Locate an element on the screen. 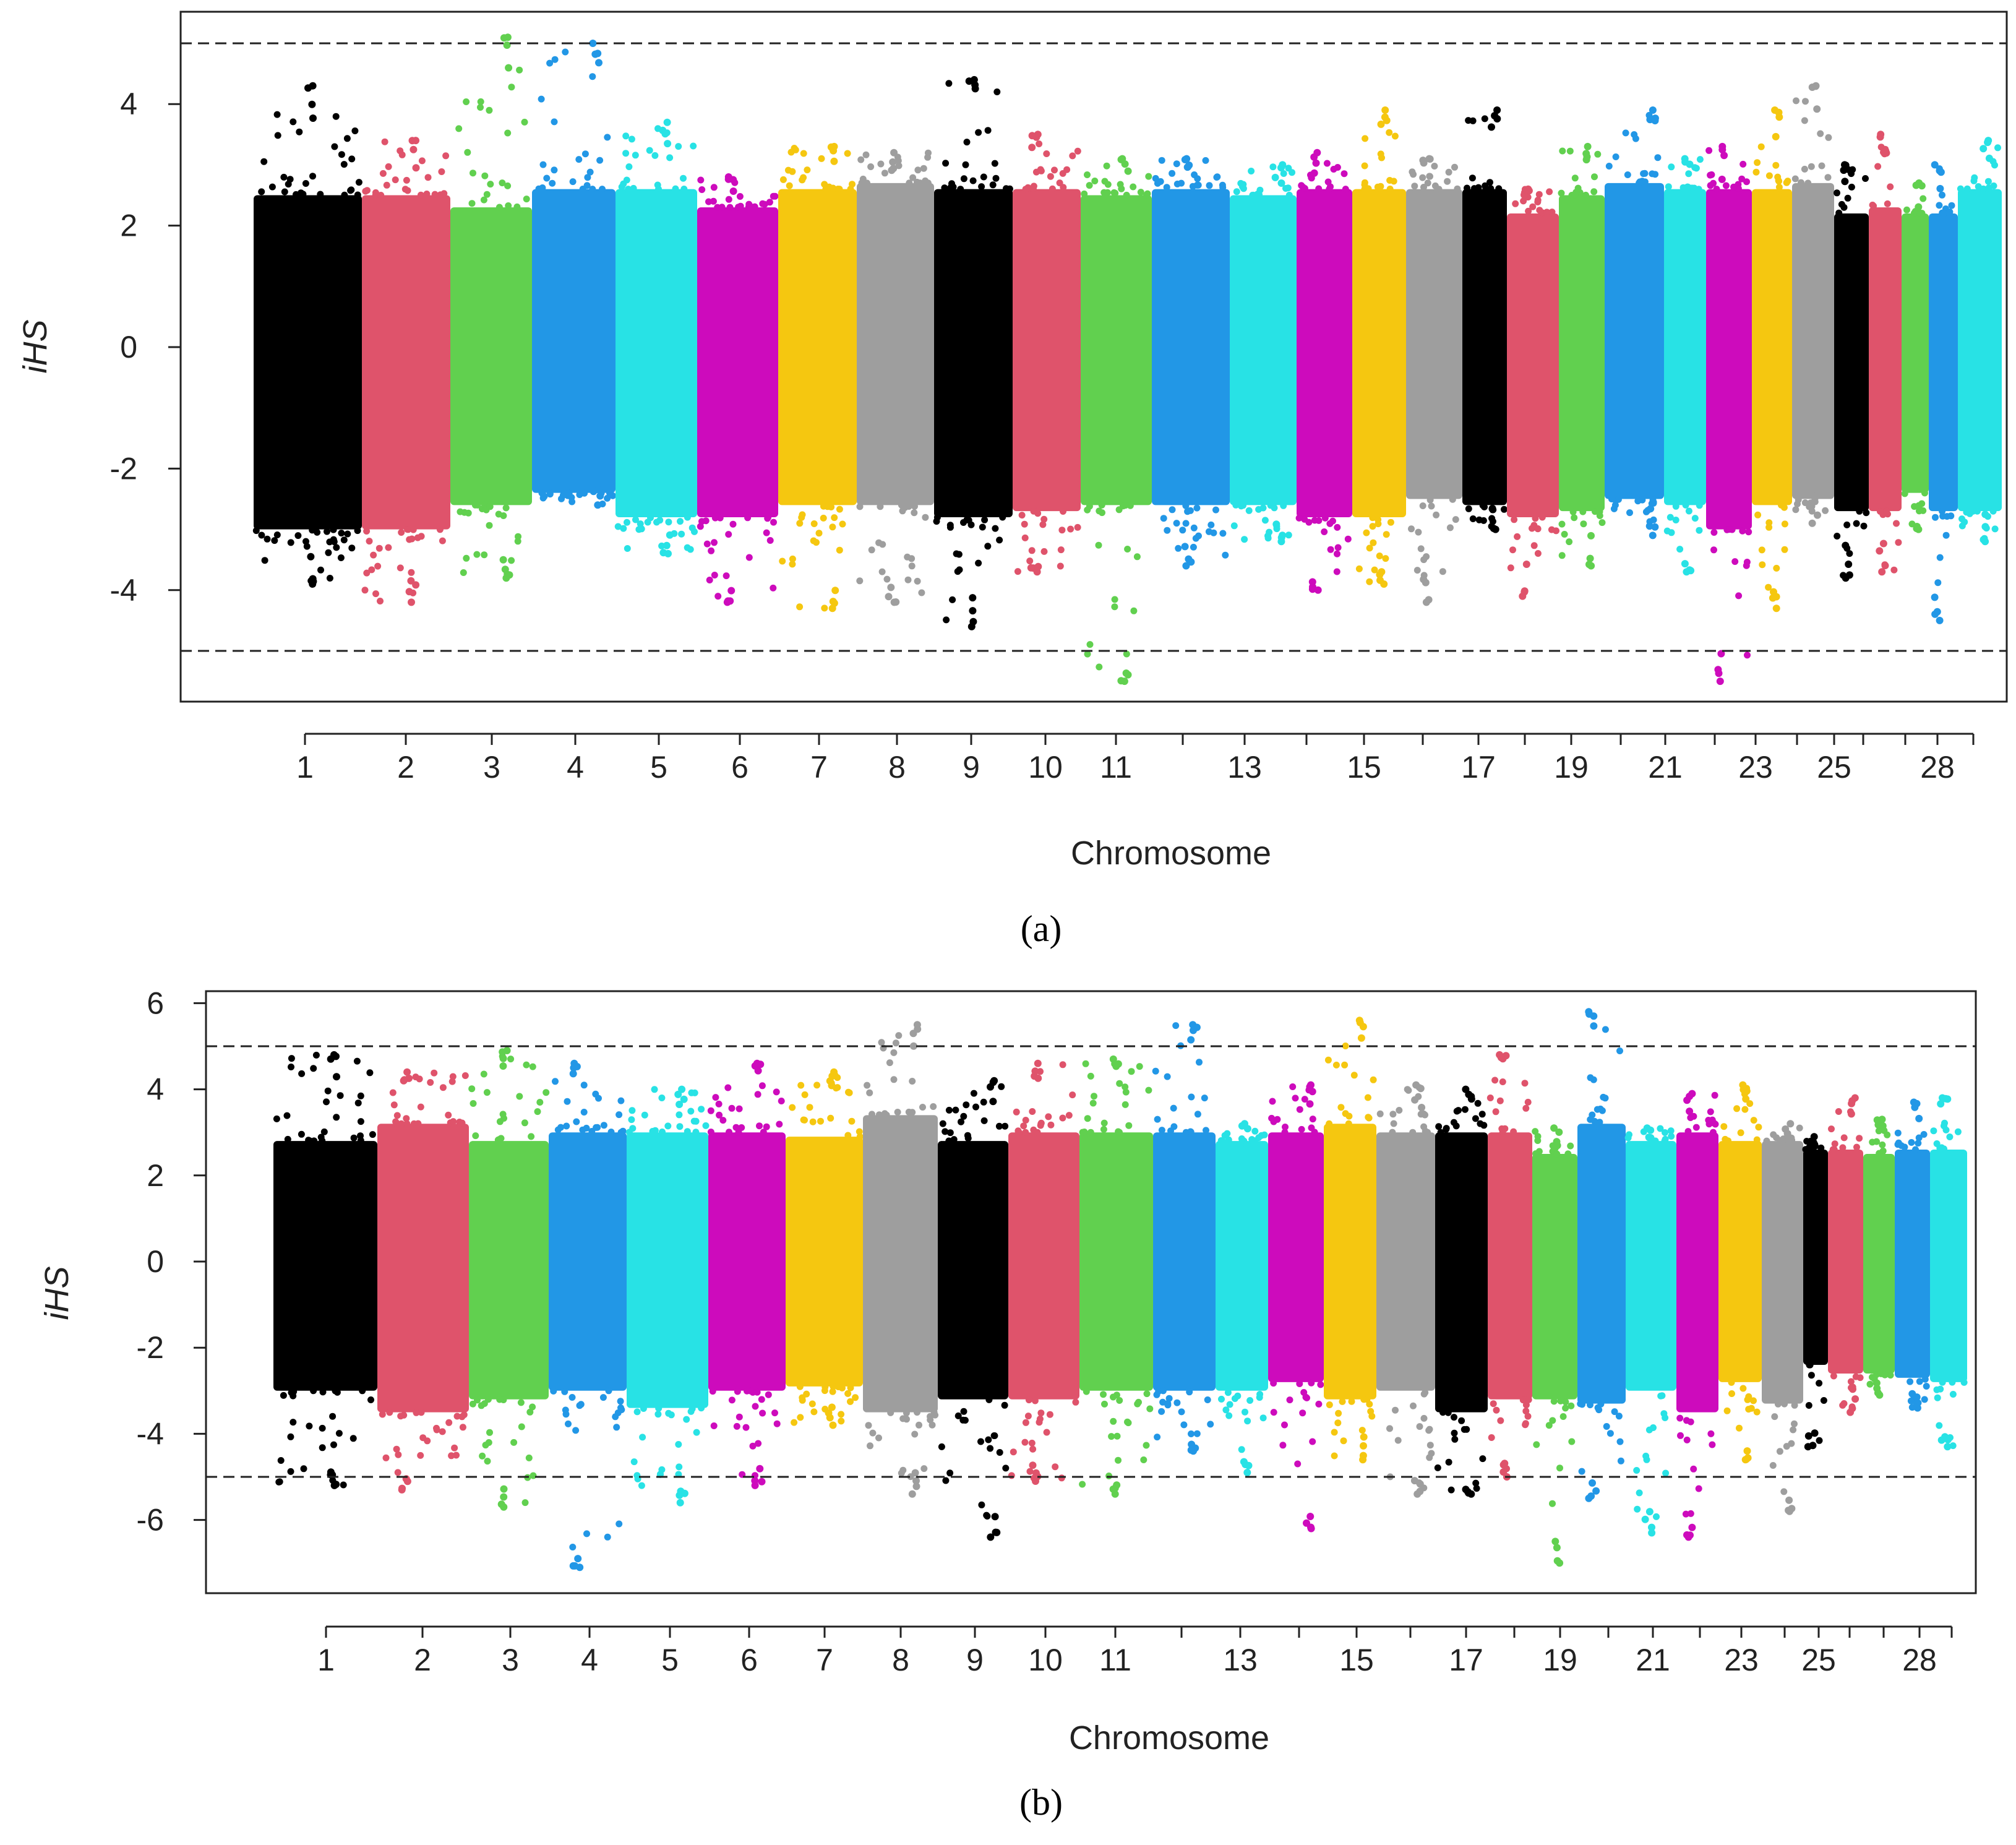  y-tick-label: 4 is located at coordinates (155, 1089).